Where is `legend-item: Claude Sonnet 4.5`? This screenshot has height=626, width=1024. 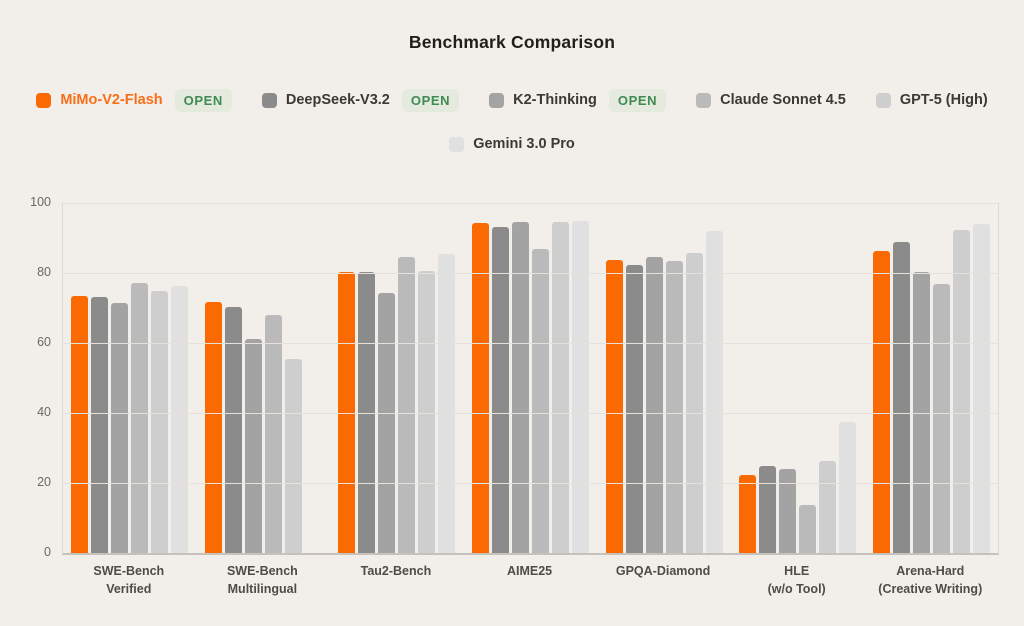
legend-item: Claude Sonnet 4.5 is located at coordinates (771, 100).